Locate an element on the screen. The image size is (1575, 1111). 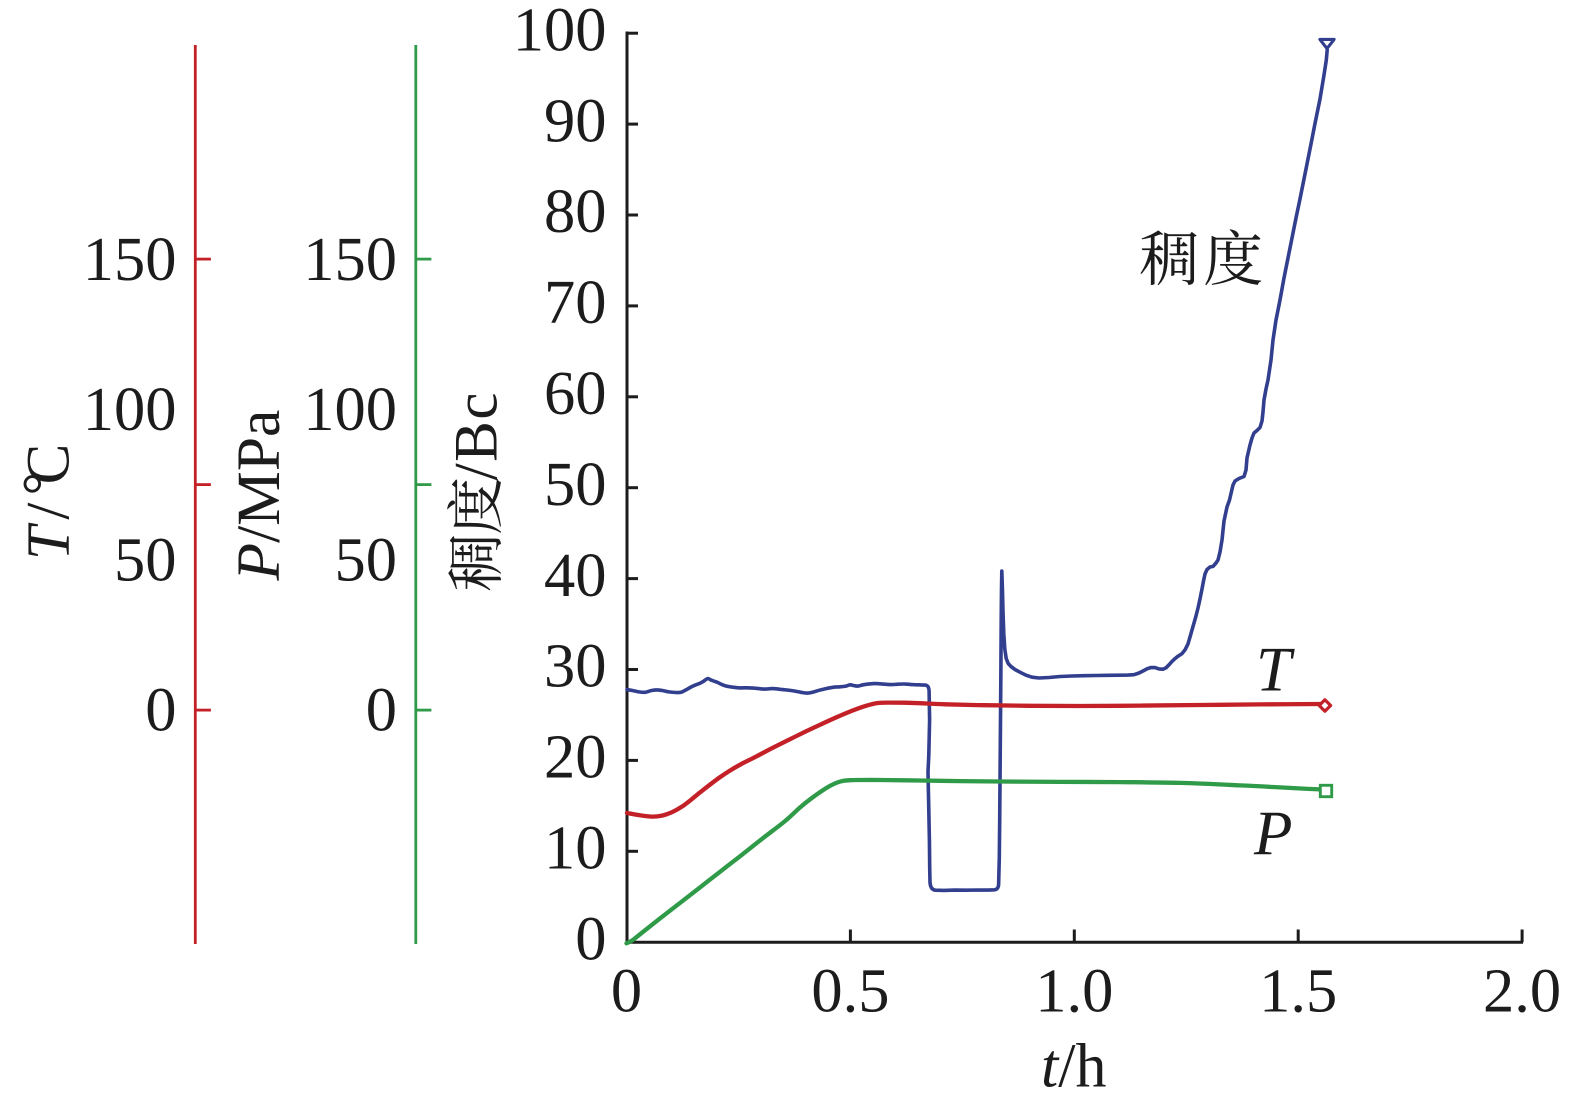
svg-text: P/MPa is located at coordinates (259, 496).